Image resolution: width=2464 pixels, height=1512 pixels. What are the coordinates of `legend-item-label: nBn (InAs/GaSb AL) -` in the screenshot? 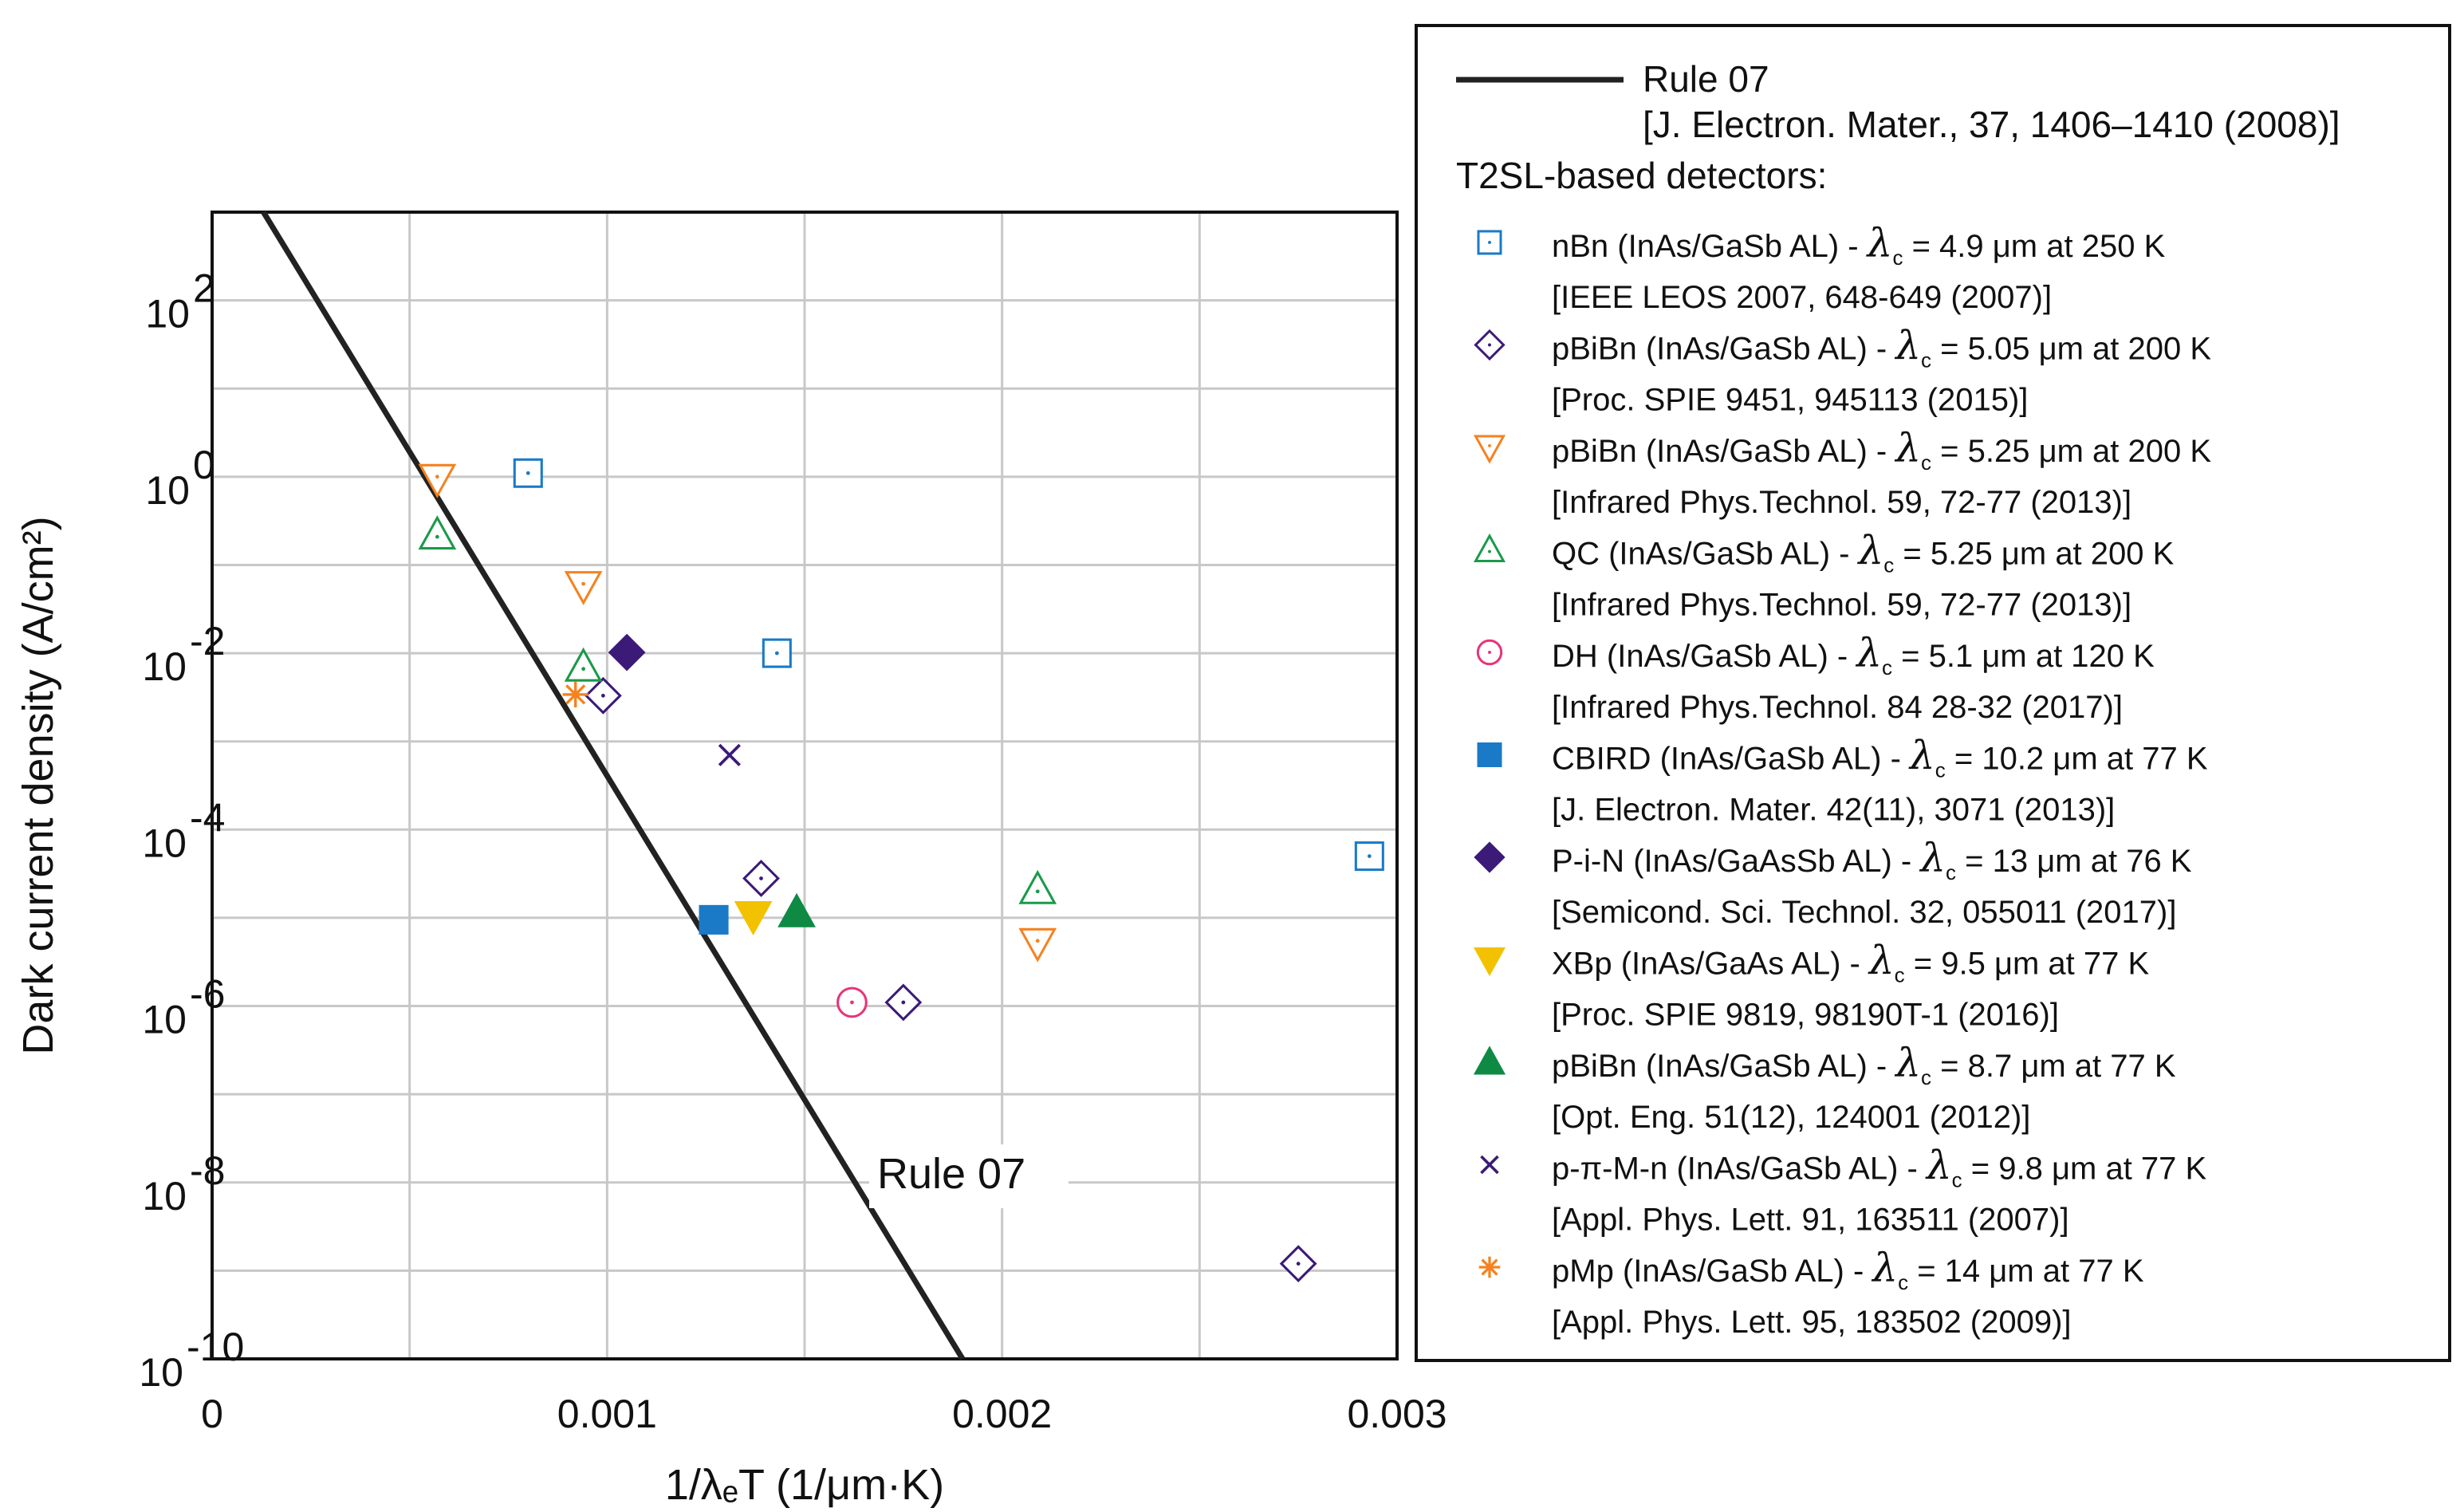 It's located at (1710, 246).